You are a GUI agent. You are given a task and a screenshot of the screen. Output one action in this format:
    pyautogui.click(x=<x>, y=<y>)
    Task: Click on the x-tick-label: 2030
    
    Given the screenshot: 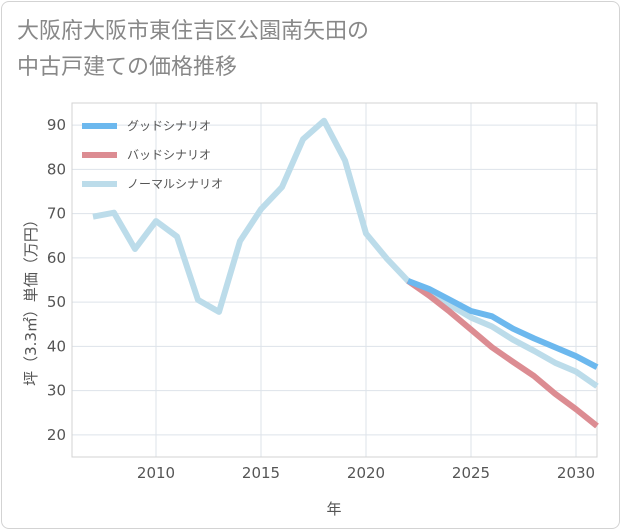 What is the action you would take?
    pyautogui.click(x=576, y=473)
    